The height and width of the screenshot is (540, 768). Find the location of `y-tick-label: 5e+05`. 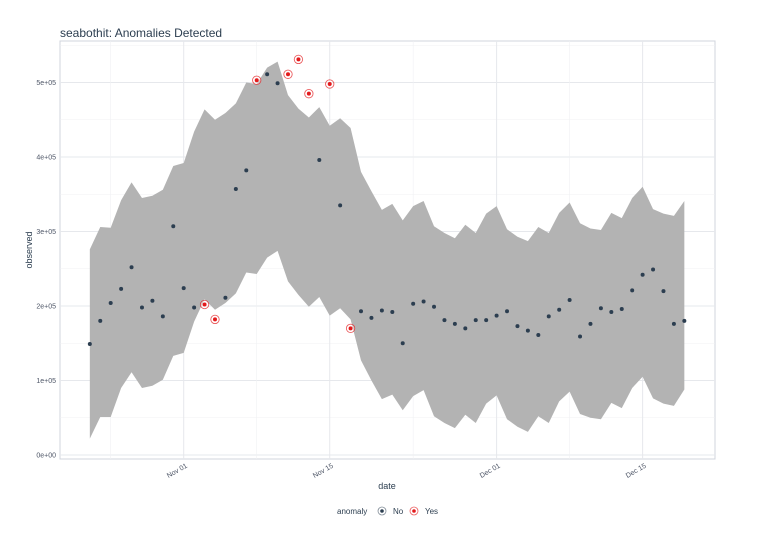

y-tick-label: 5e+05 is located at coordinates (46, 83).